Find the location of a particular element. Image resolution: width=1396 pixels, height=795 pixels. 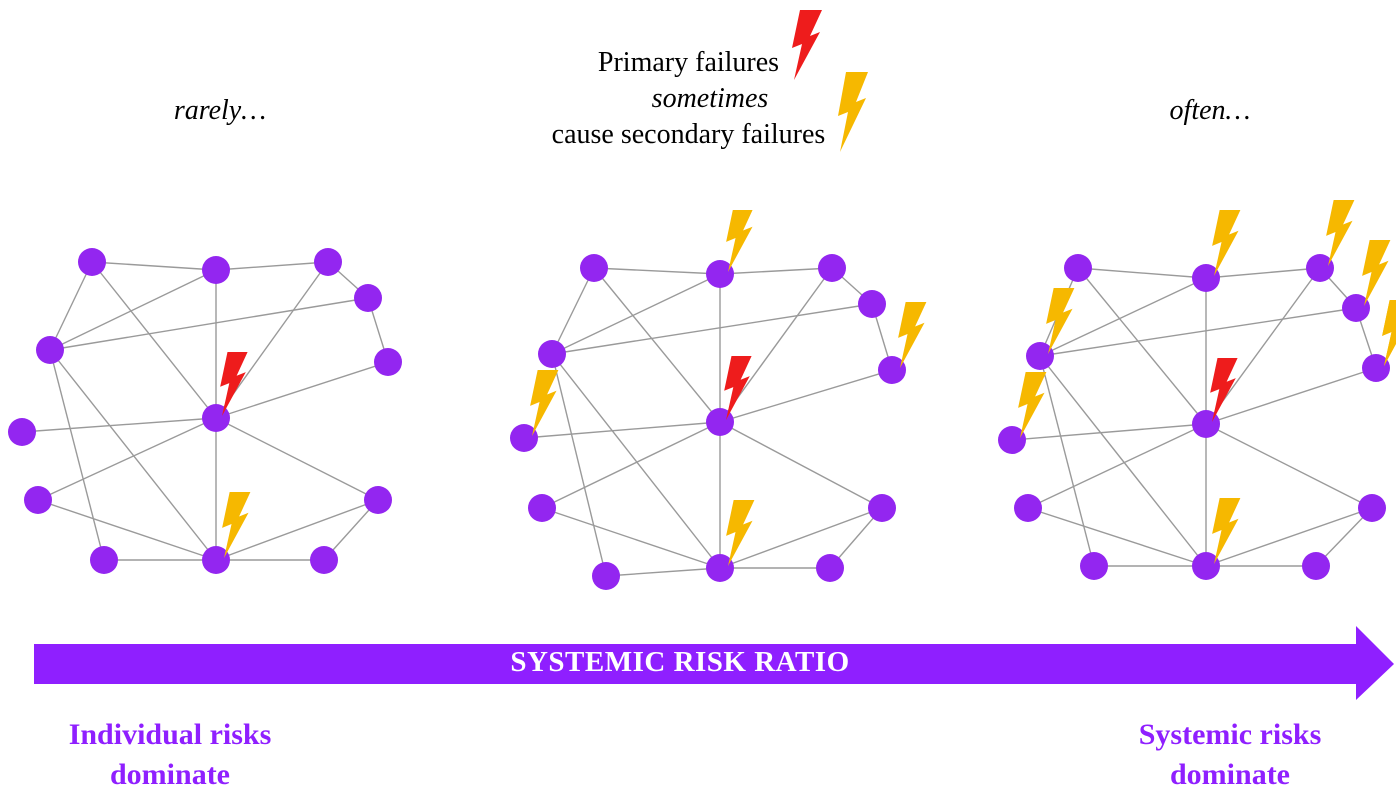

network-rarely is located at coordinates (205, 411).